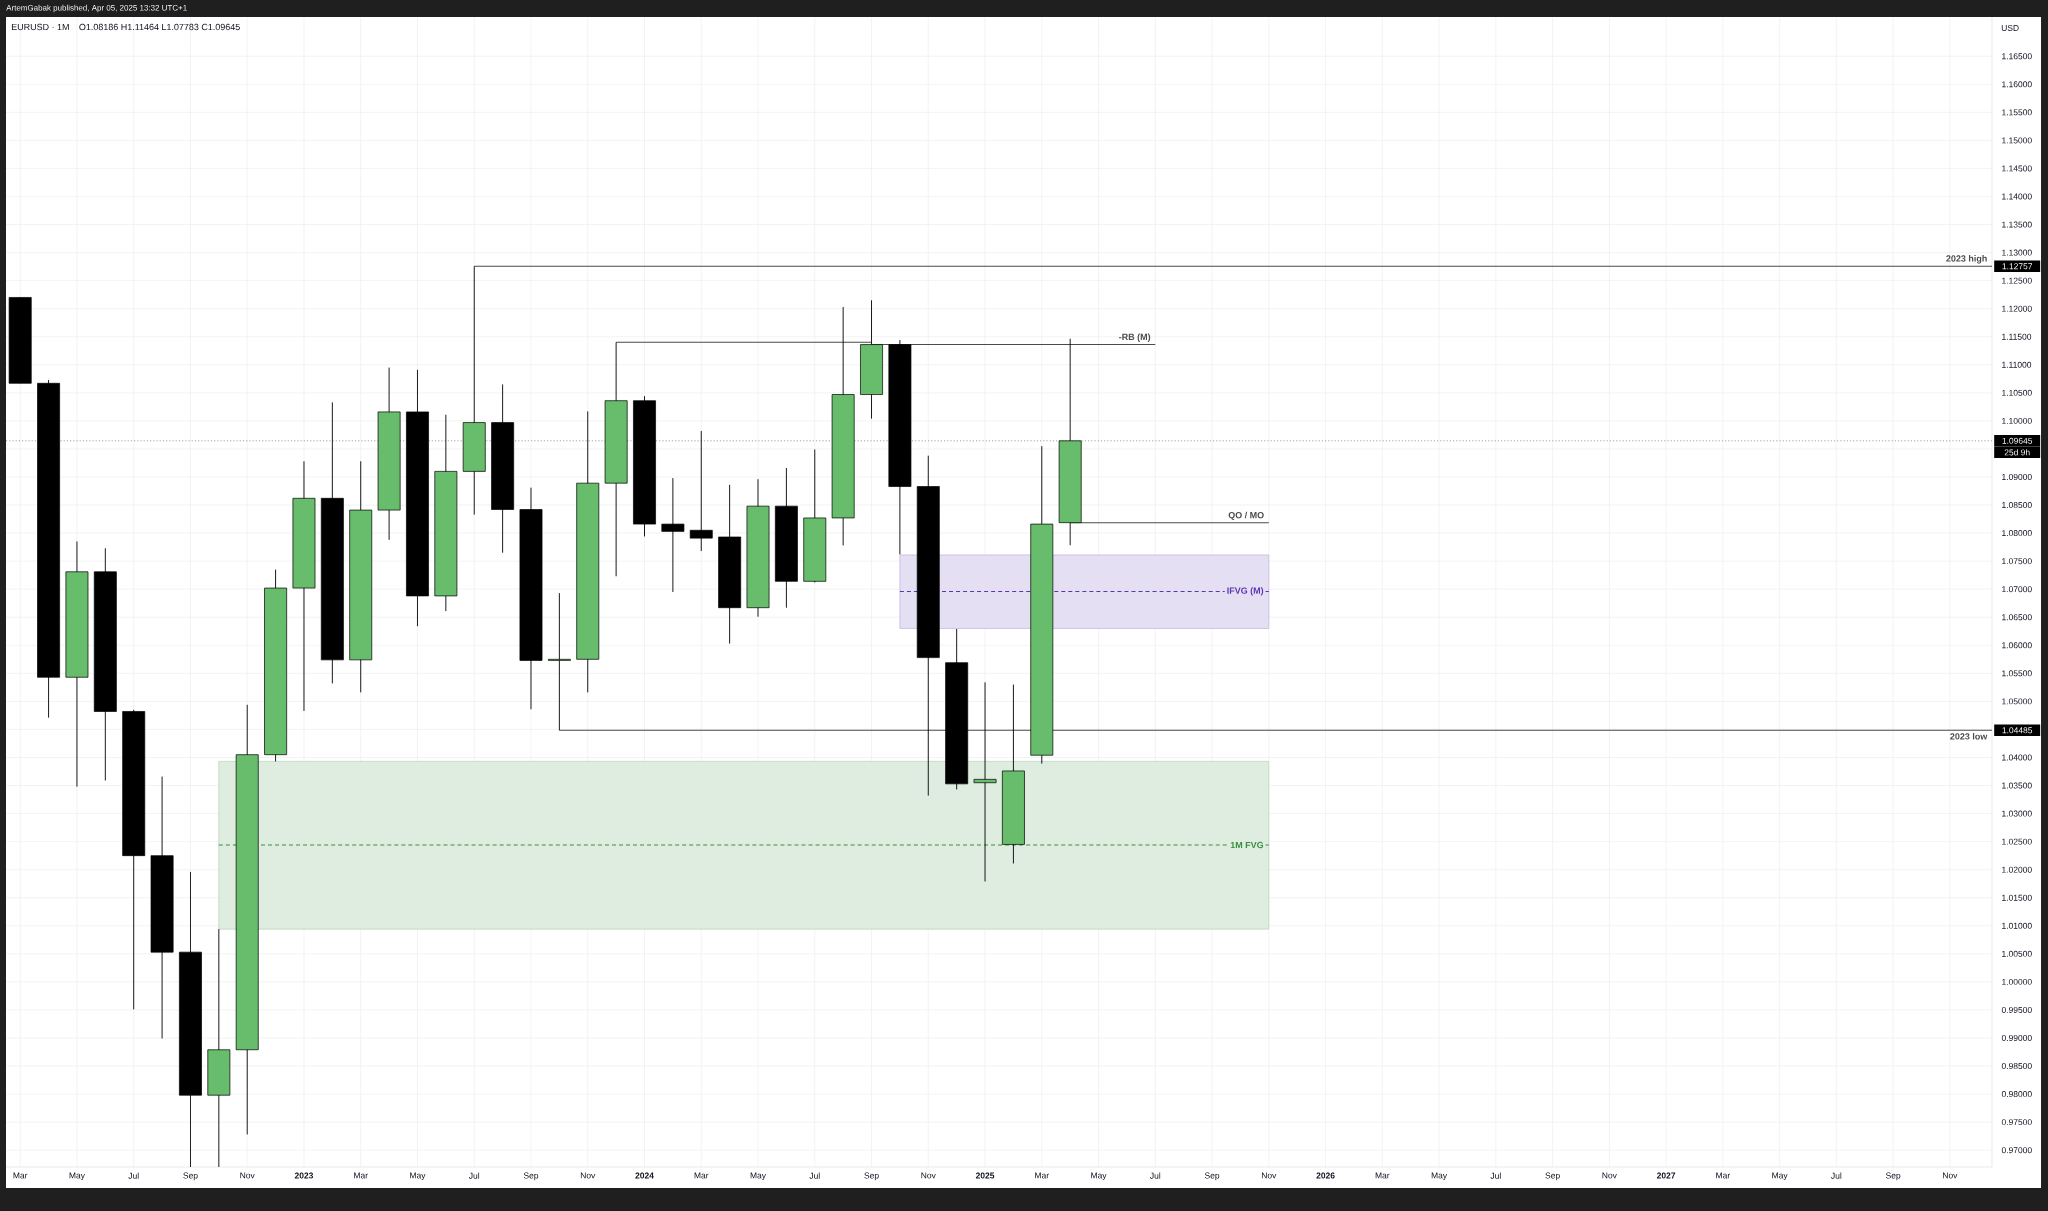  I want to click on series-label: 2023 high, so click(1966, 259).